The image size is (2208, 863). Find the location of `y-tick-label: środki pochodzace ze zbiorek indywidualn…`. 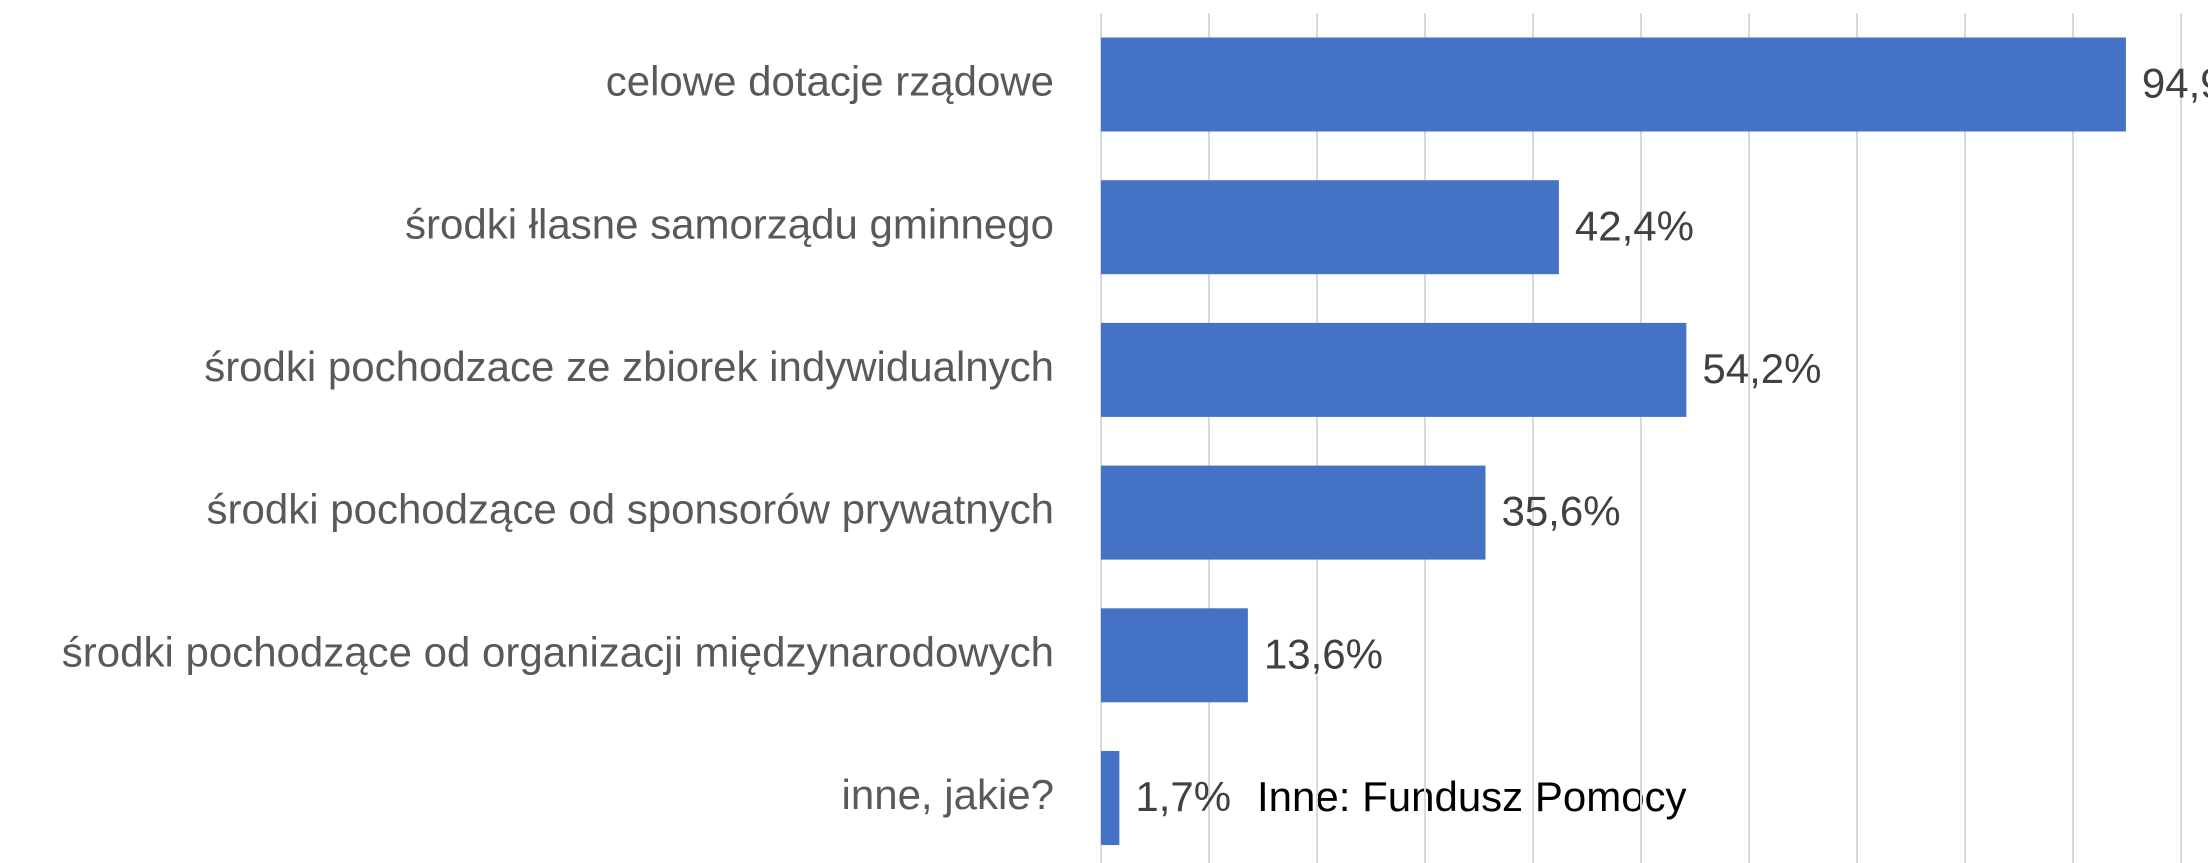

y-tick-label: środki pochodzace ze zbiorek indywidualn… is located at coordinates (629, 366).